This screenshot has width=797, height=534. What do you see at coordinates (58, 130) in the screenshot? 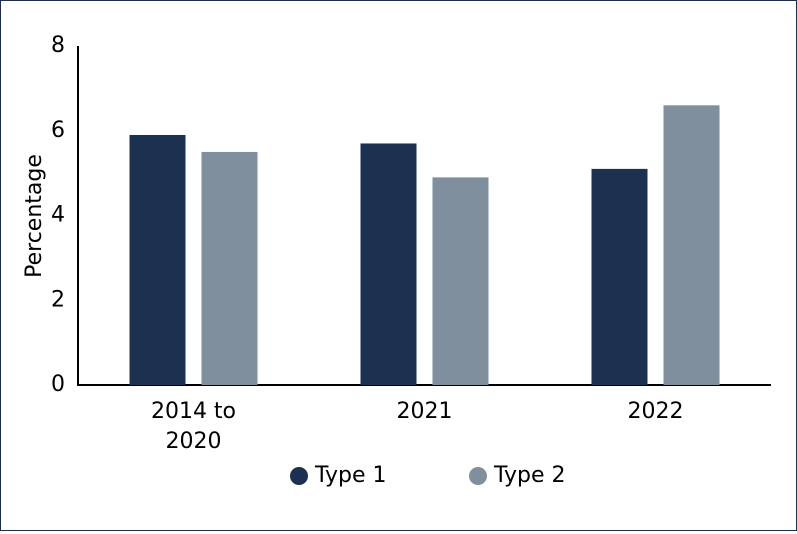
I see `y-tick-label: 6` at bounding box center [58, 130].